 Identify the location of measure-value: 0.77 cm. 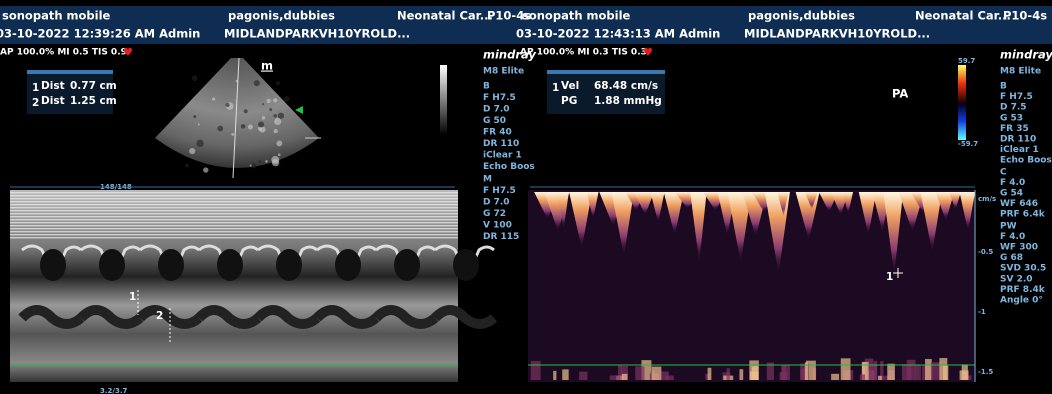
(93, 86).